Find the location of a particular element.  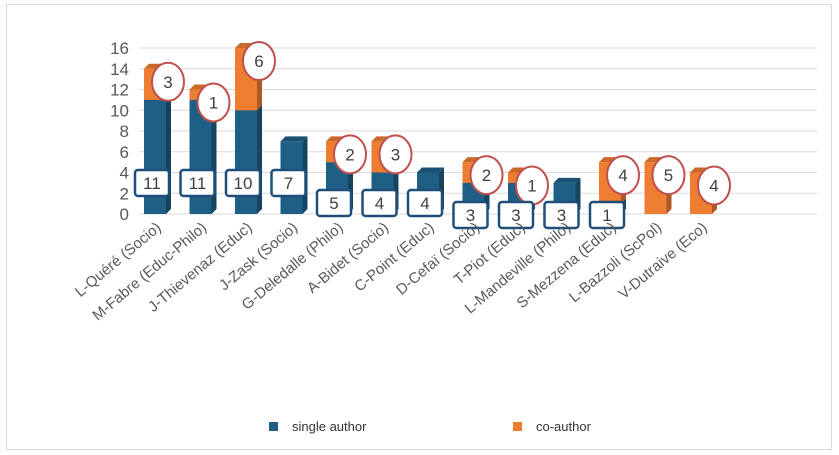

y-tick-label: 16 is located at coordinates (119, 48).